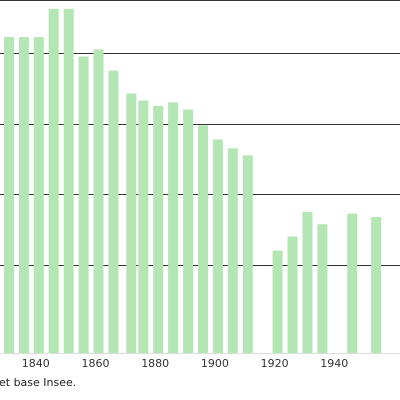 The image size is (400, 400). I want to click on x-tick-label-1920: 1920, so click(275, 363).